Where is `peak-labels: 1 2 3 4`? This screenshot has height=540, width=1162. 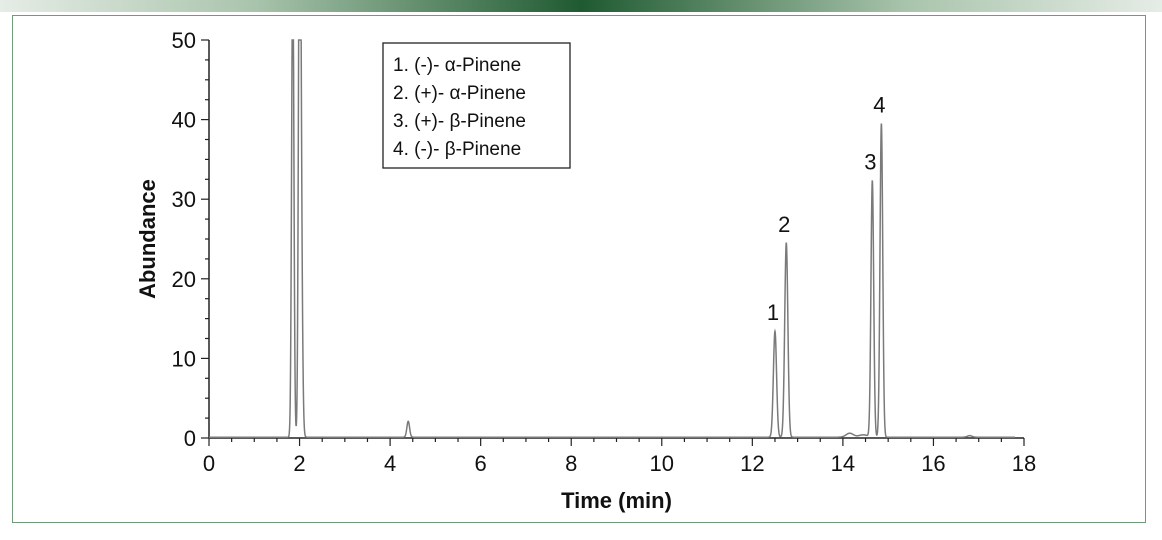 peak-labels: 1 2 3 4 is located at coordinates (826, 208).